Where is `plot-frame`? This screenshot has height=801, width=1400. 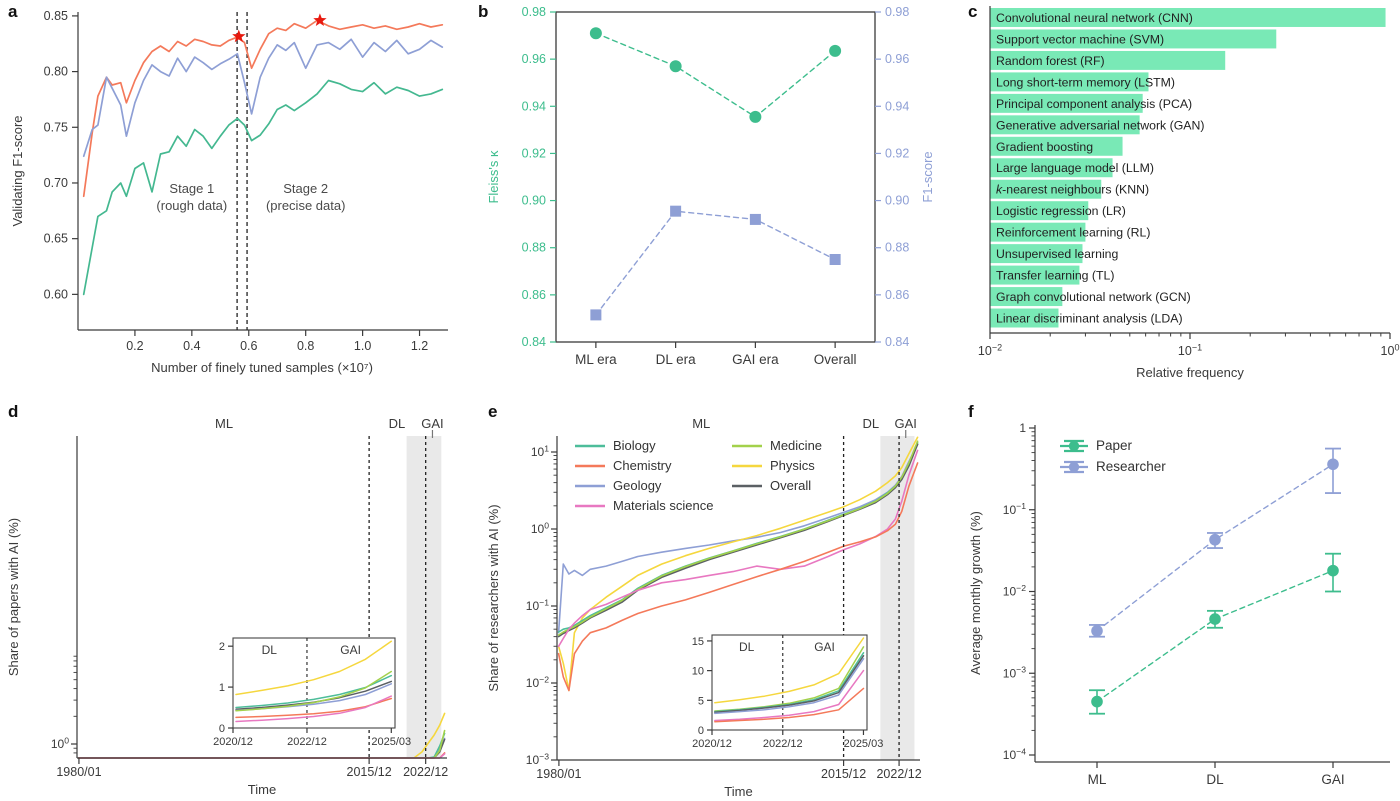 plot-frame is located at coordinates (715, 177).